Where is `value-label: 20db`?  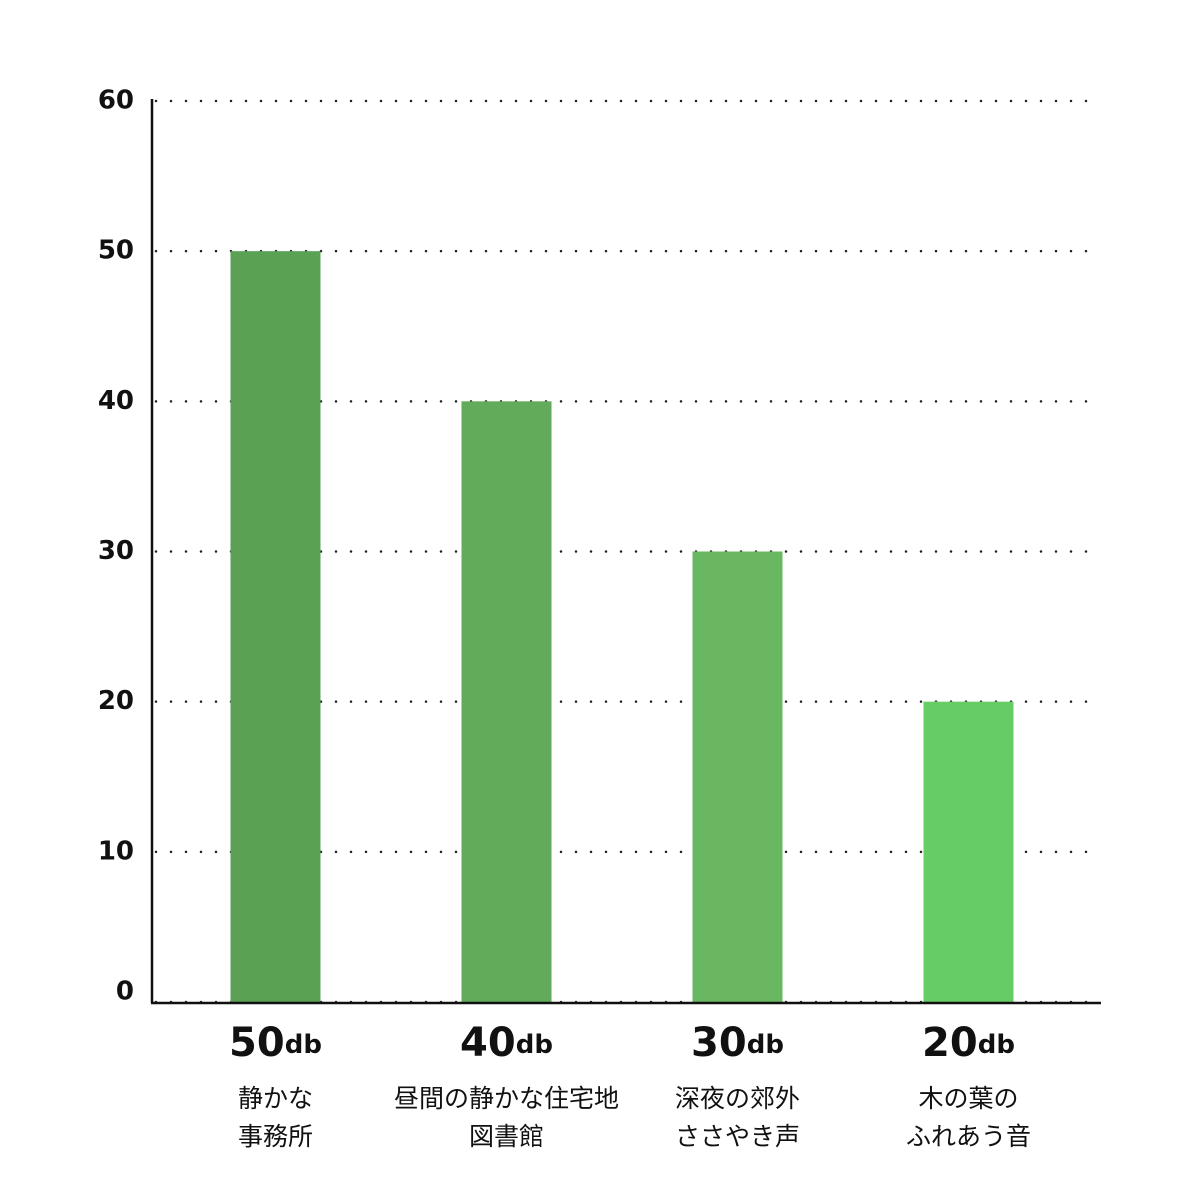 value-label: 20db is located at coordinates (968, 1043).